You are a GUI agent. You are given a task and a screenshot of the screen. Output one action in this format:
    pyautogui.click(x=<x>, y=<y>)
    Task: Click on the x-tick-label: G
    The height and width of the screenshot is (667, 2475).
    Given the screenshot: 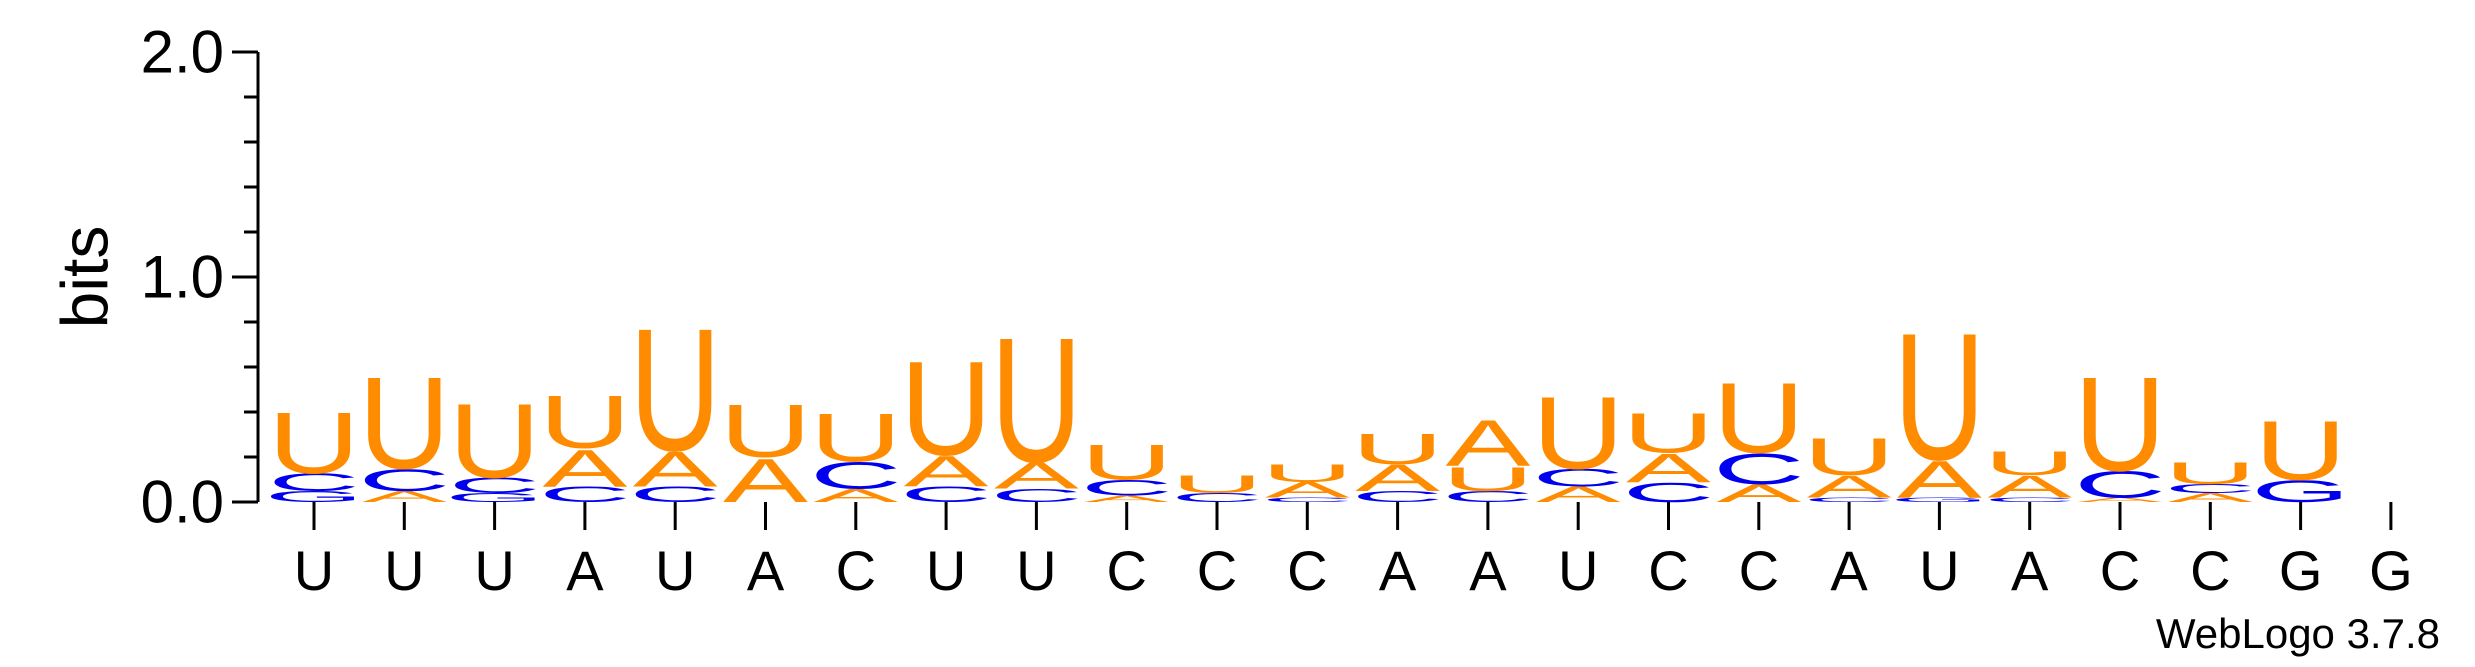 What is the action you would take?
    pyautogui.click(x=2391, y=570)
    